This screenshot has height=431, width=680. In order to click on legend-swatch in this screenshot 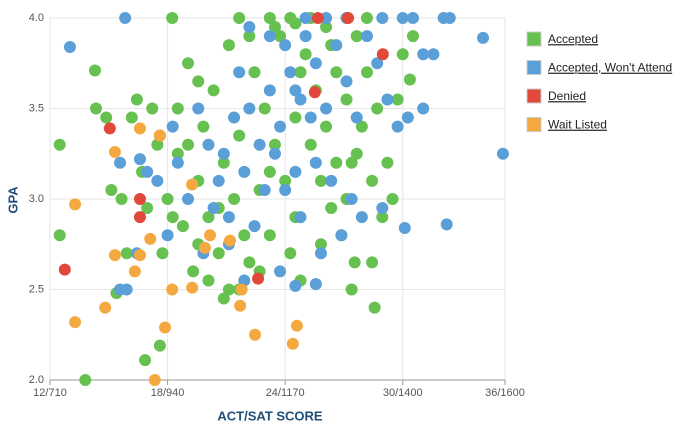, I will do `click(534, 39)`.